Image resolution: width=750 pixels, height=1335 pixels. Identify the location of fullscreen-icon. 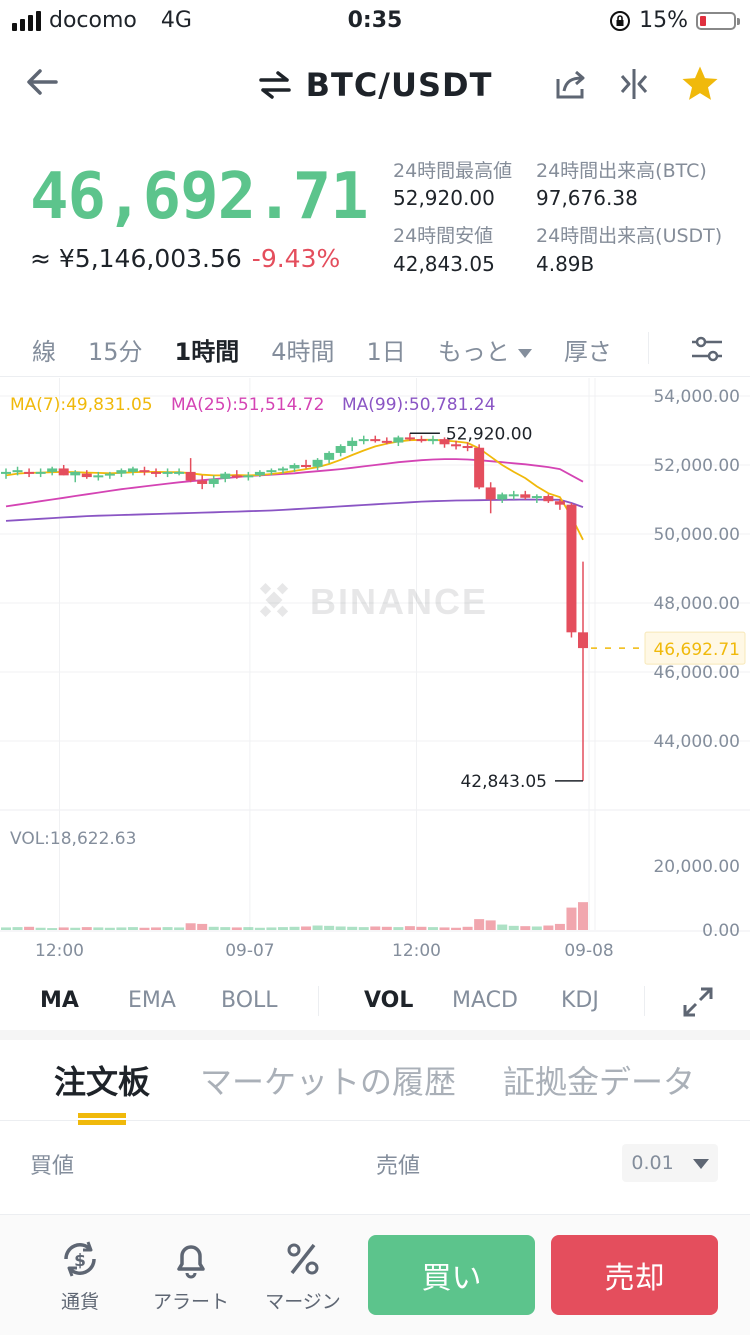
(698, 1002).